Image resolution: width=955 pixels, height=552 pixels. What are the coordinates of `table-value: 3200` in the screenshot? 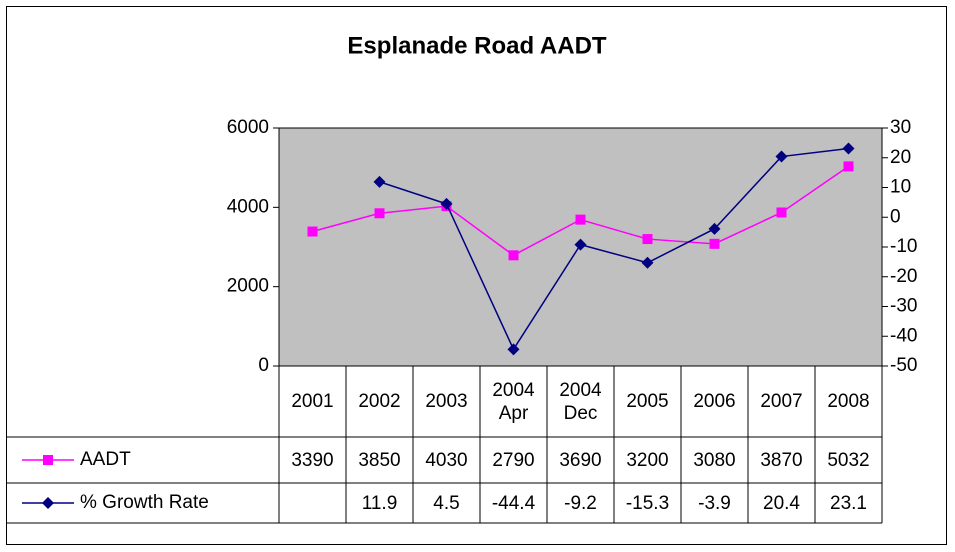 It's located at (647, 460).